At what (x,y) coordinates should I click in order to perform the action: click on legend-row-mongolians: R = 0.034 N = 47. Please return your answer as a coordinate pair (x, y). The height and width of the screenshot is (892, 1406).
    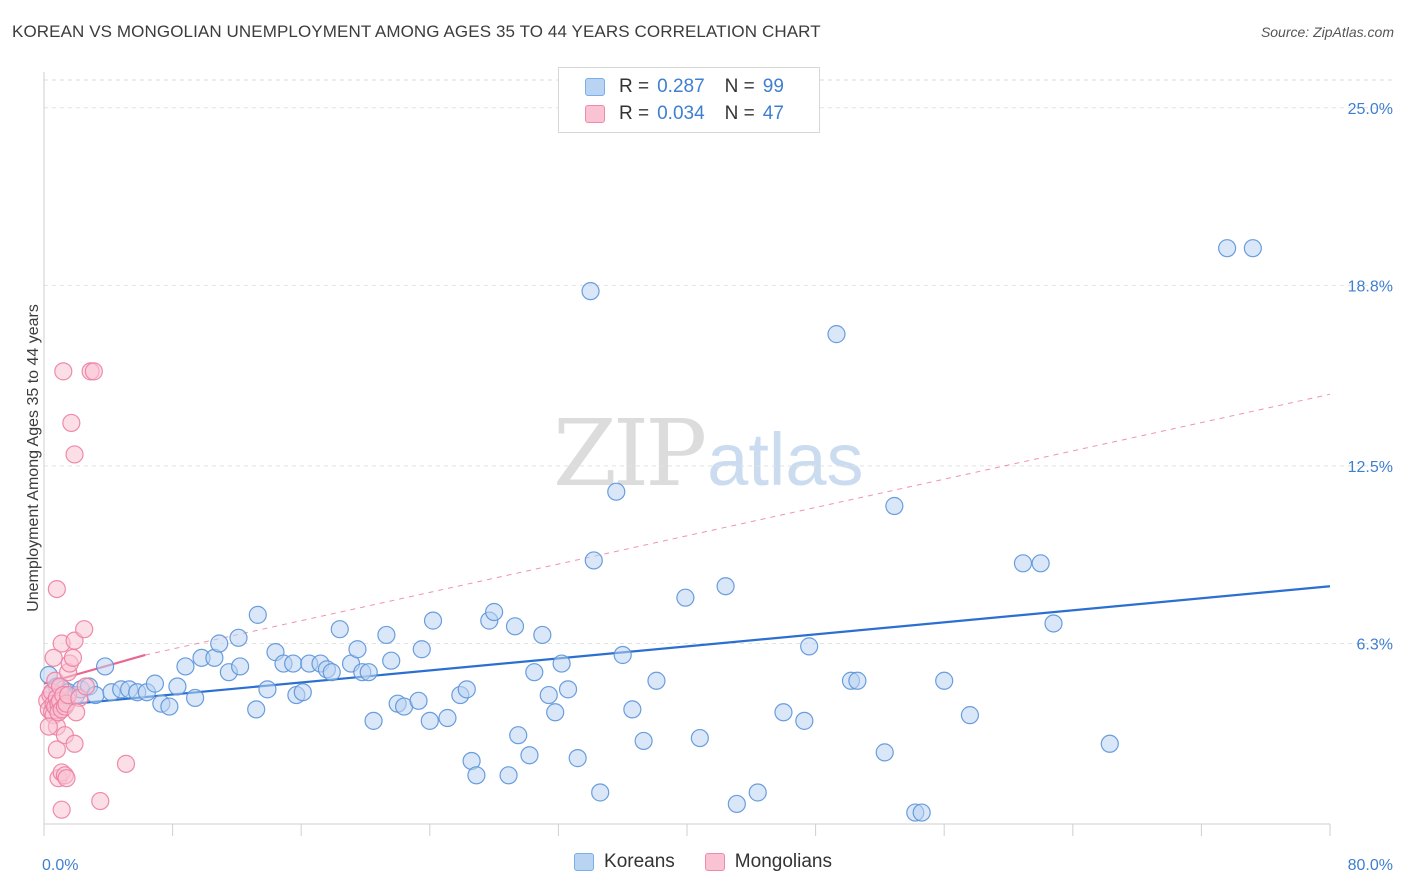
    Looking at the image, I should click on (684, 114).